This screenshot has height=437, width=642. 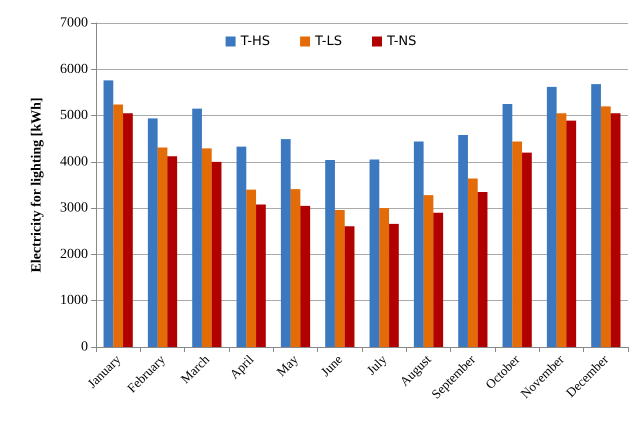 What do you see at coordinates (287, 365) in the screenshot?
I see `x-tick-label: May` at bounding box center [287, 365].